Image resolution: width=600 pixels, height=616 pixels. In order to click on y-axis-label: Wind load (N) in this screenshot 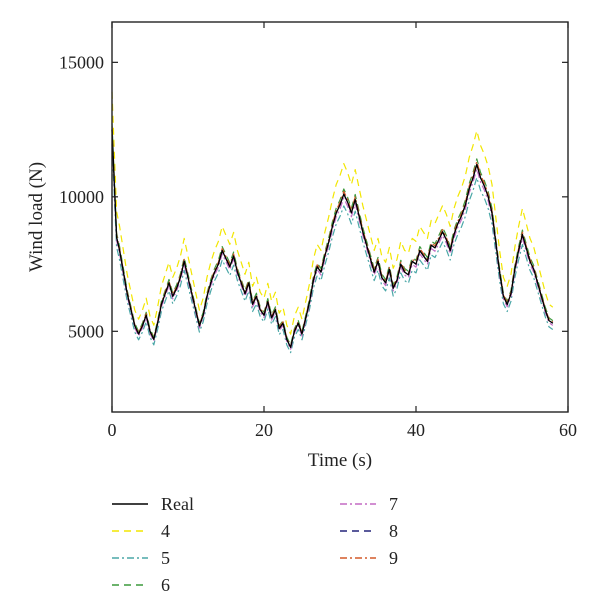, I will do `click(36, 217)`.